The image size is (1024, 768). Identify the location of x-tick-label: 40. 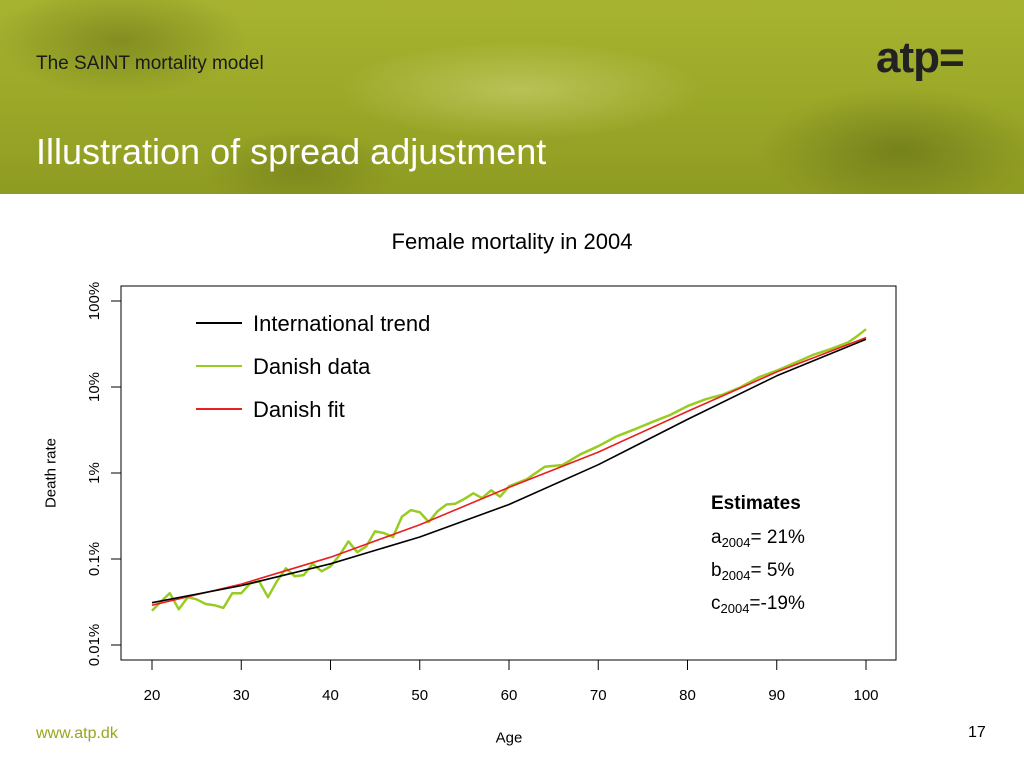
(330, 695).